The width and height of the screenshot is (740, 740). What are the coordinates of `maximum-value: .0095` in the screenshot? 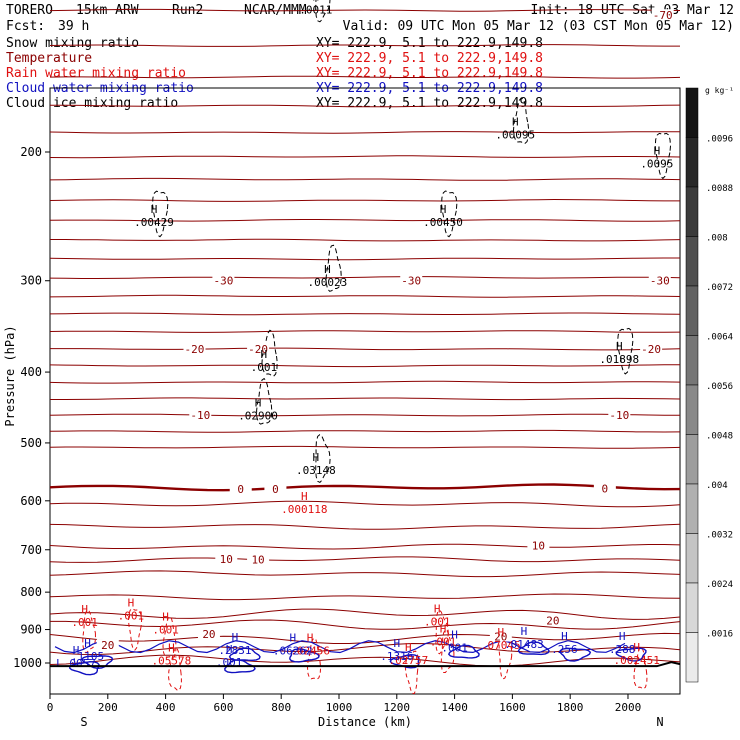 It's located at (656, 163).